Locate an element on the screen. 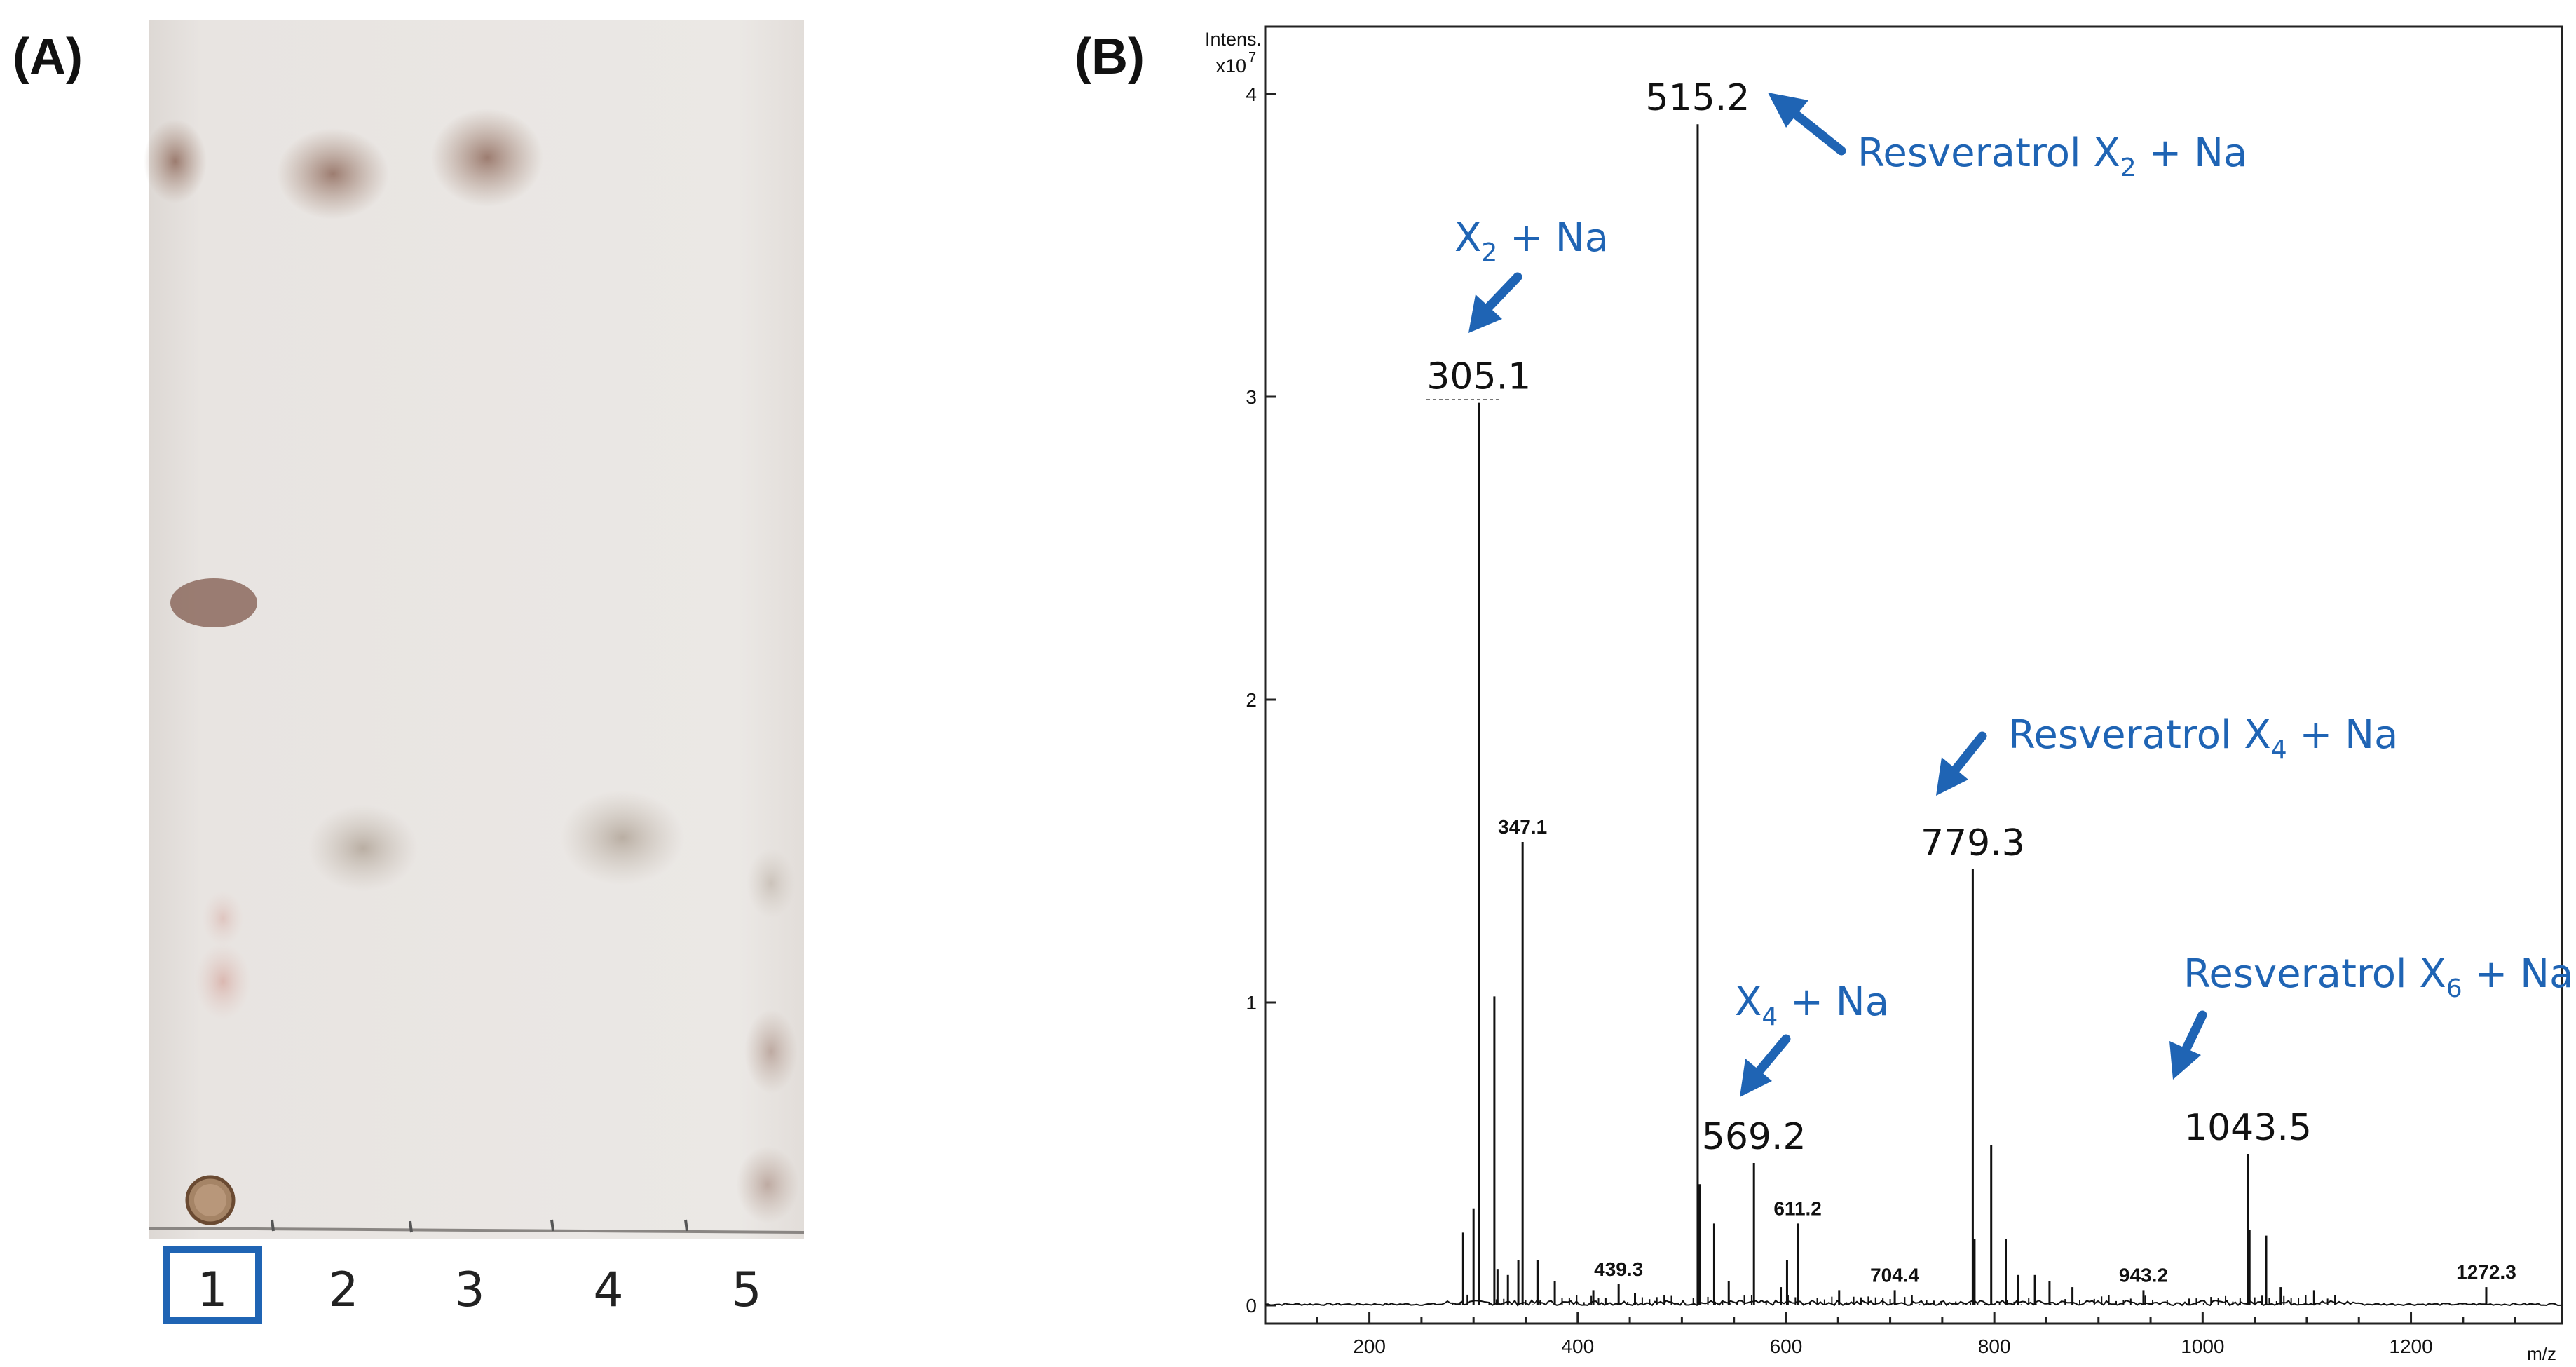 Image resolution: width=2576 pixels, height=1367 pixels. x-axis-ticks: 200 400 600 800 1000 1200 is located at coordinates (1916, 1334).